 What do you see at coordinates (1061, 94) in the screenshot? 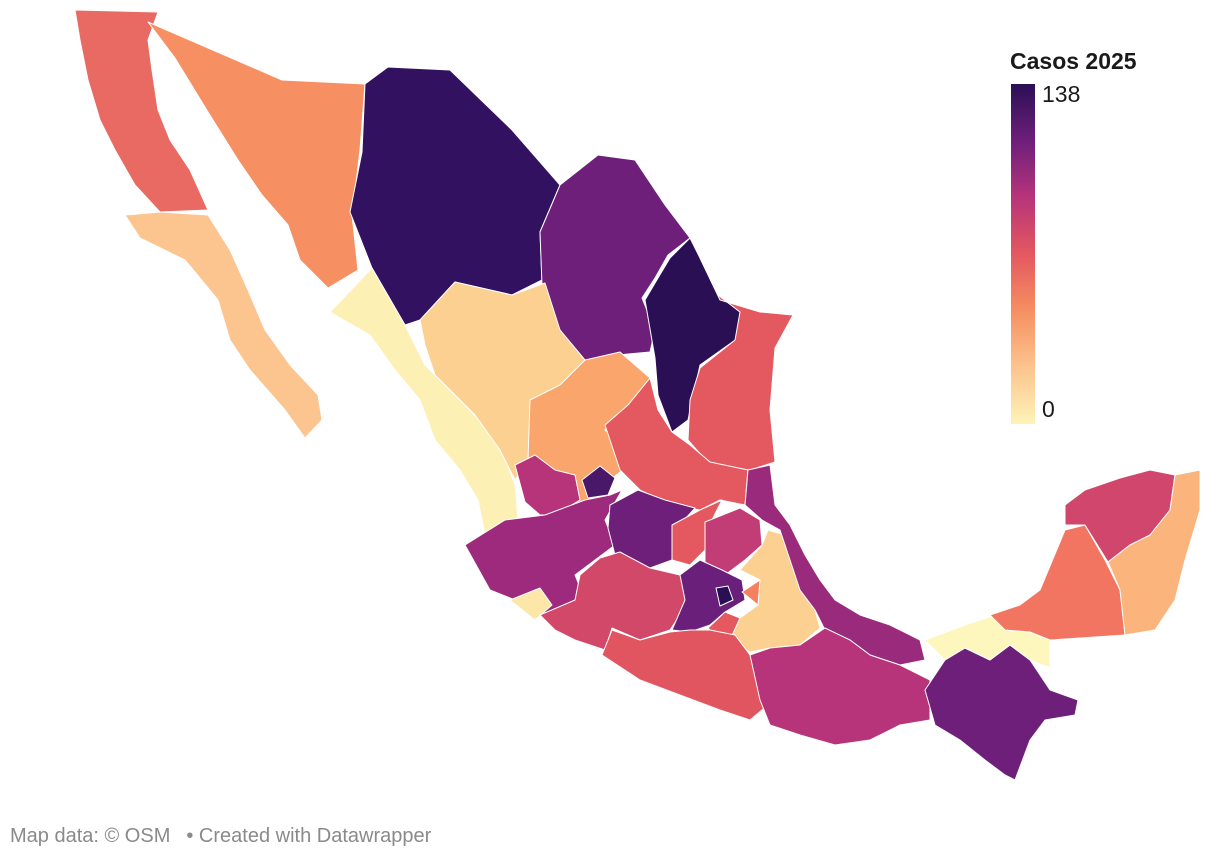
I see `legend-max-label: 138` at bounding box center [1061, 94].